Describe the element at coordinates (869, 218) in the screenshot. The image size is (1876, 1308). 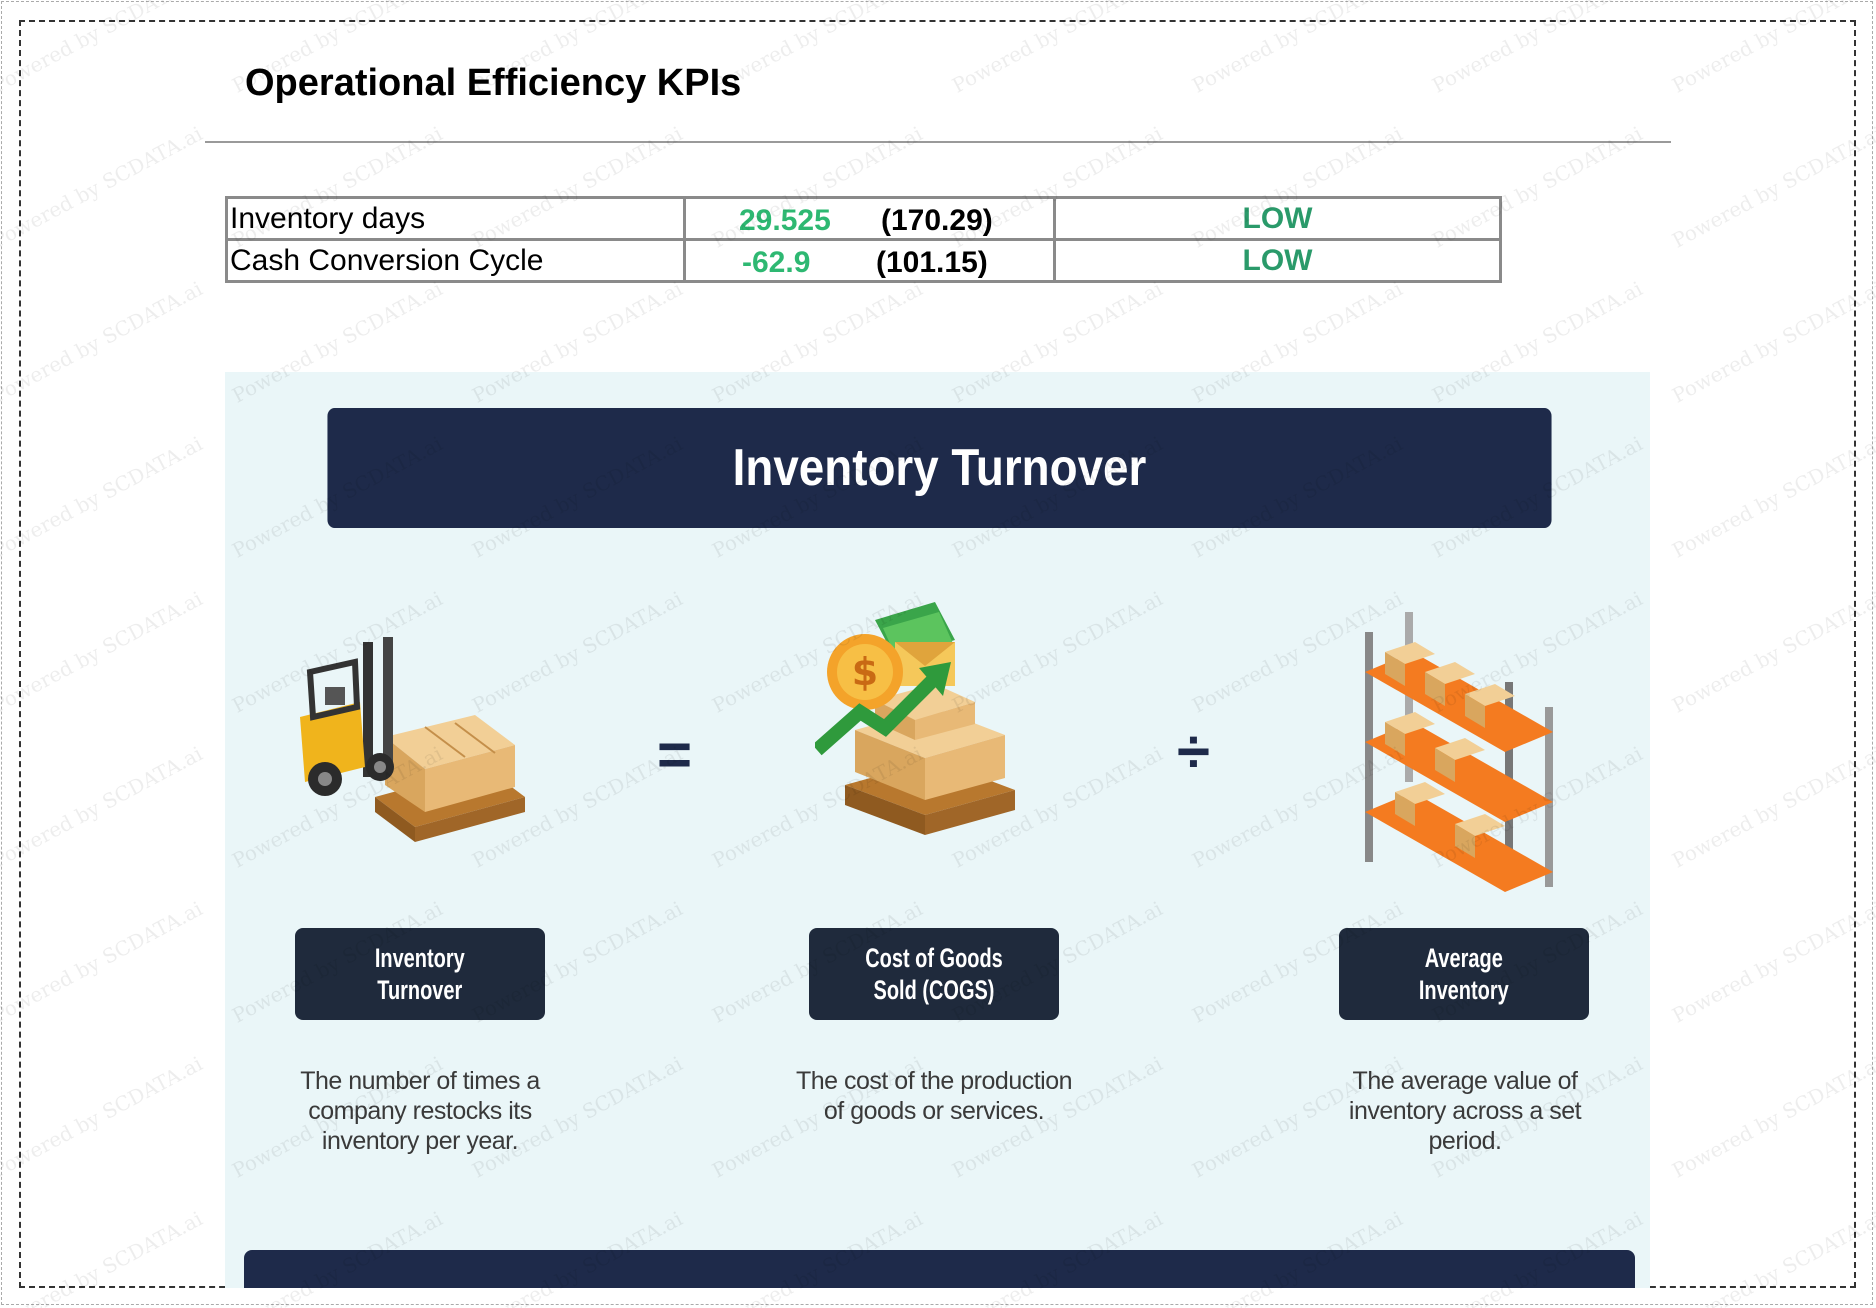
I see `kpi-value-cell: 29.525 (170.29)` at that location.